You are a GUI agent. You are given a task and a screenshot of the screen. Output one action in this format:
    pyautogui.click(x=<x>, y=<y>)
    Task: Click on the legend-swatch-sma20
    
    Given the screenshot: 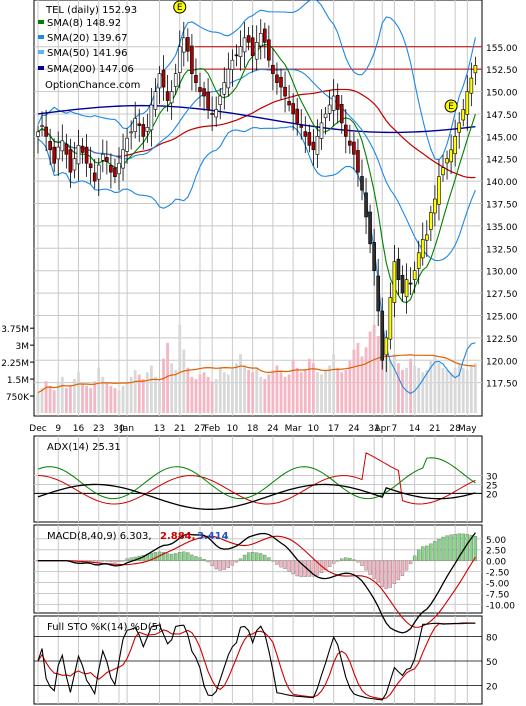 What is the action you would take?
    pyautogui.click(x=41, y=37)
    